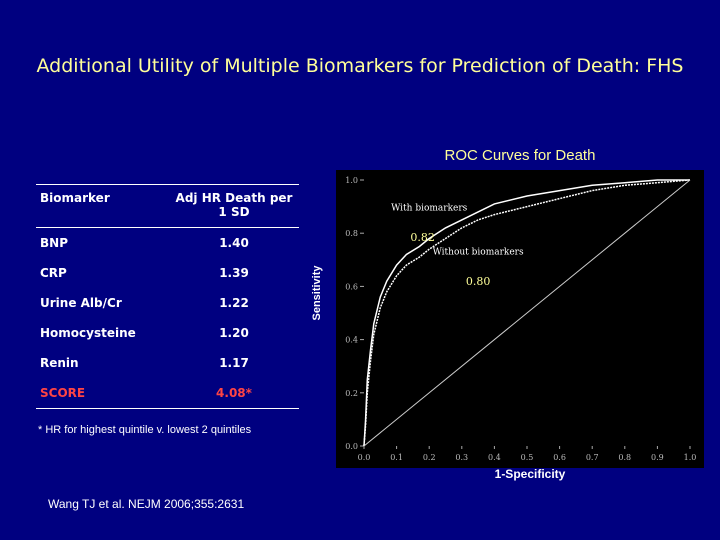 The image size is (720, 540). Describe the element at coordinates (81, 303) in the screenshot. I see `row-biomarker: Urine Alb/Cr` at that location.